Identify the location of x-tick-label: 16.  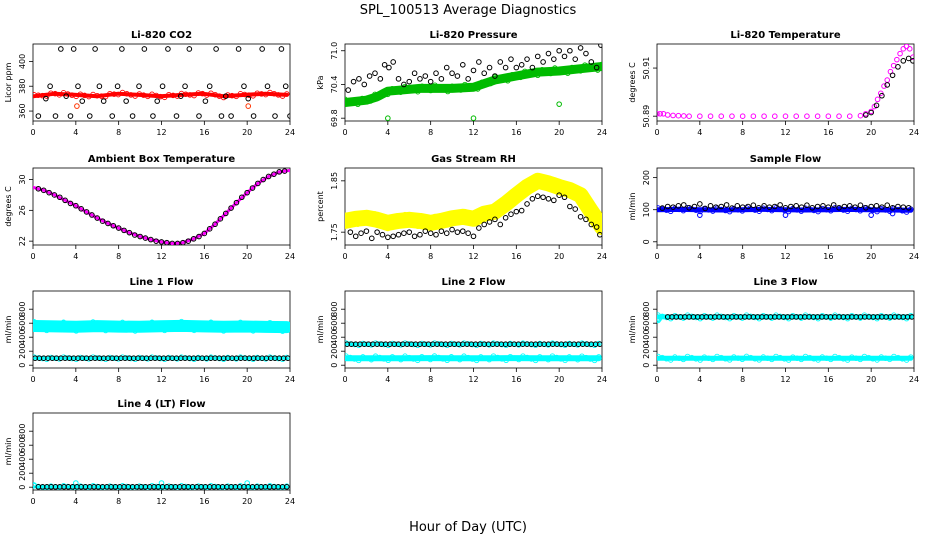
(204, 379).